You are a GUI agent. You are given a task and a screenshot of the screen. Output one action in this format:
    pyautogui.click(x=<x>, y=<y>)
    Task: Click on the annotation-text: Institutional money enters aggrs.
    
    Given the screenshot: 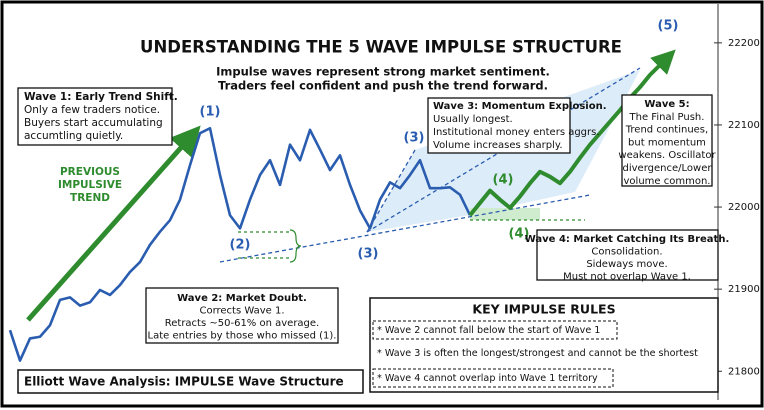 What is the action you would take?
    pyautogui.click(x=516, y=132)
    